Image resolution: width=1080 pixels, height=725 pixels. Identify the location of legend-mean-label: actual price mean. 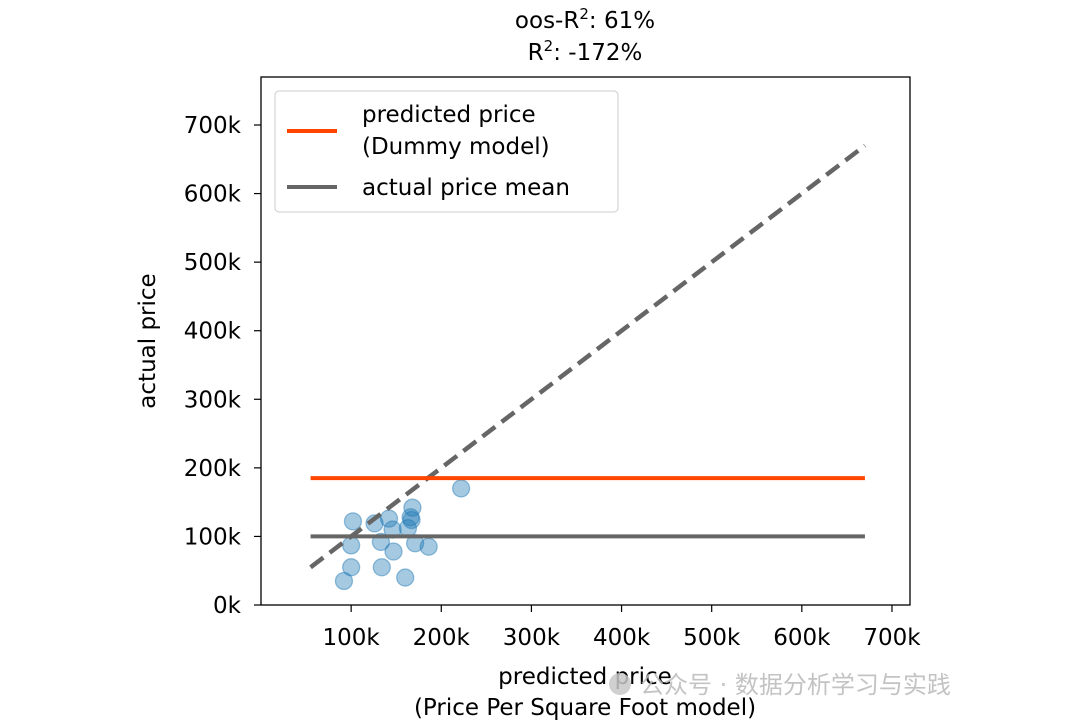
(466, 188).